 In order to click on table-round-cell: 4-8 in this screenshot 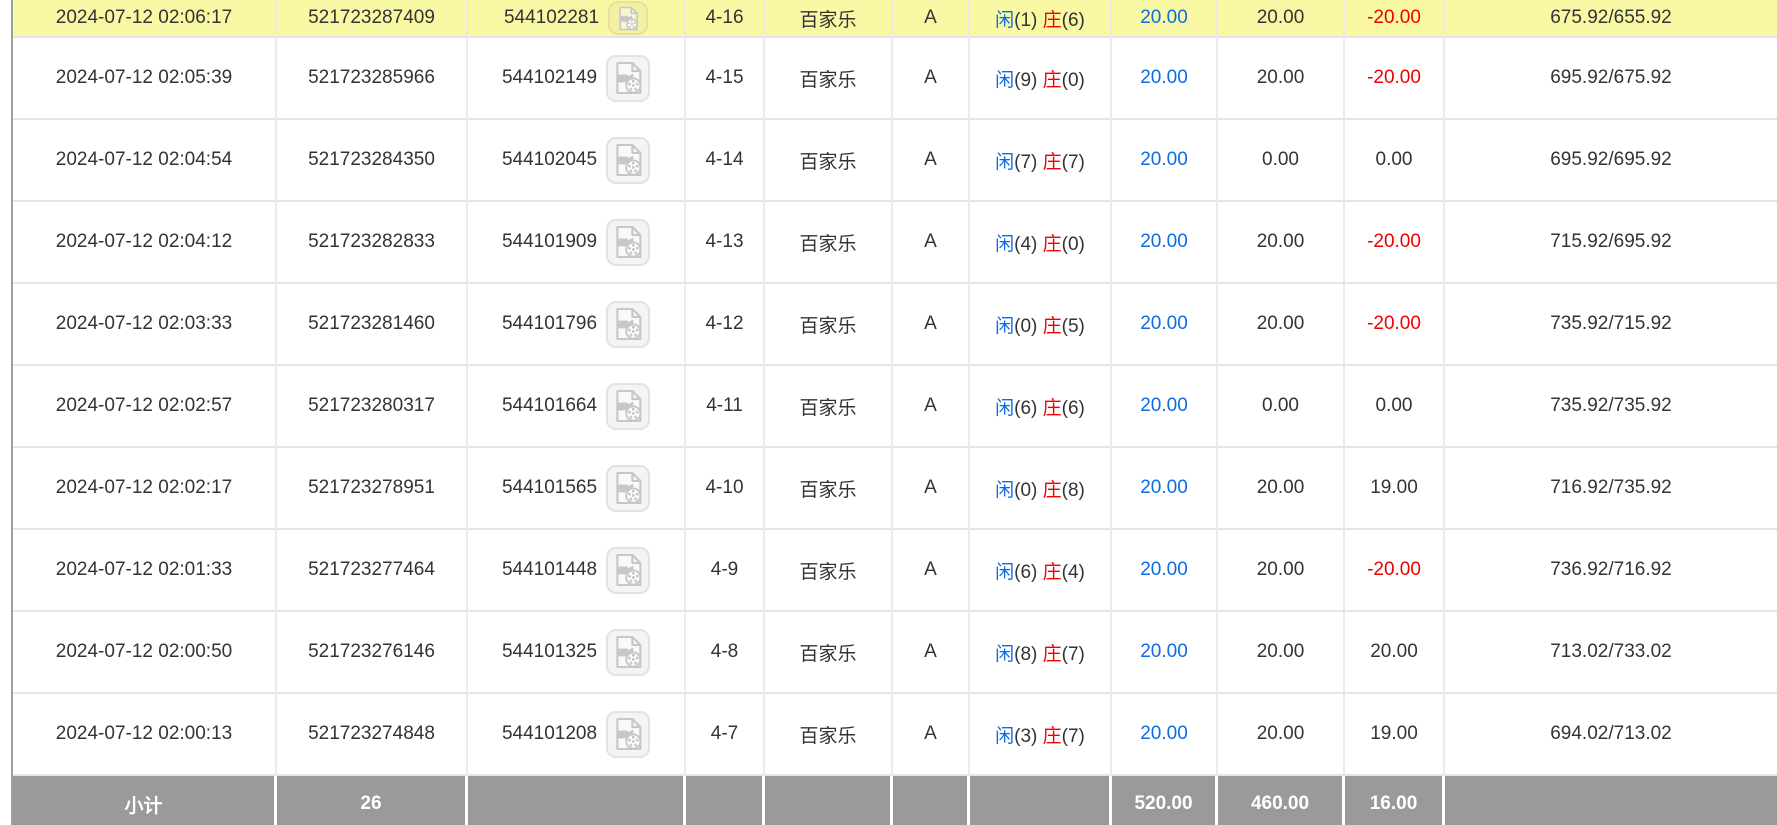, I will do `click(725, 653)`.